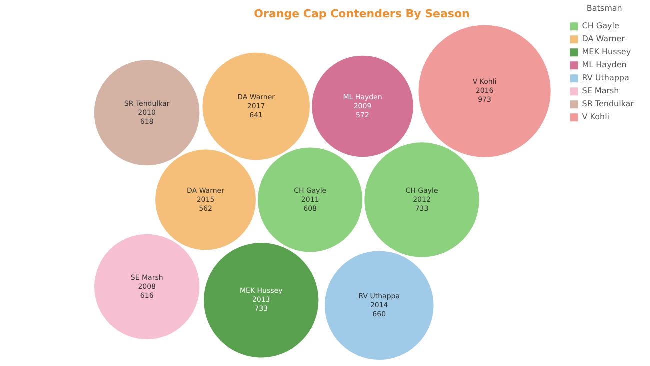 The width and height of the screenshot is (650, 366). Describe the element at coordinates (606, 78) in the screenshot. I see `legend-label: RV Uthappa` at that location.